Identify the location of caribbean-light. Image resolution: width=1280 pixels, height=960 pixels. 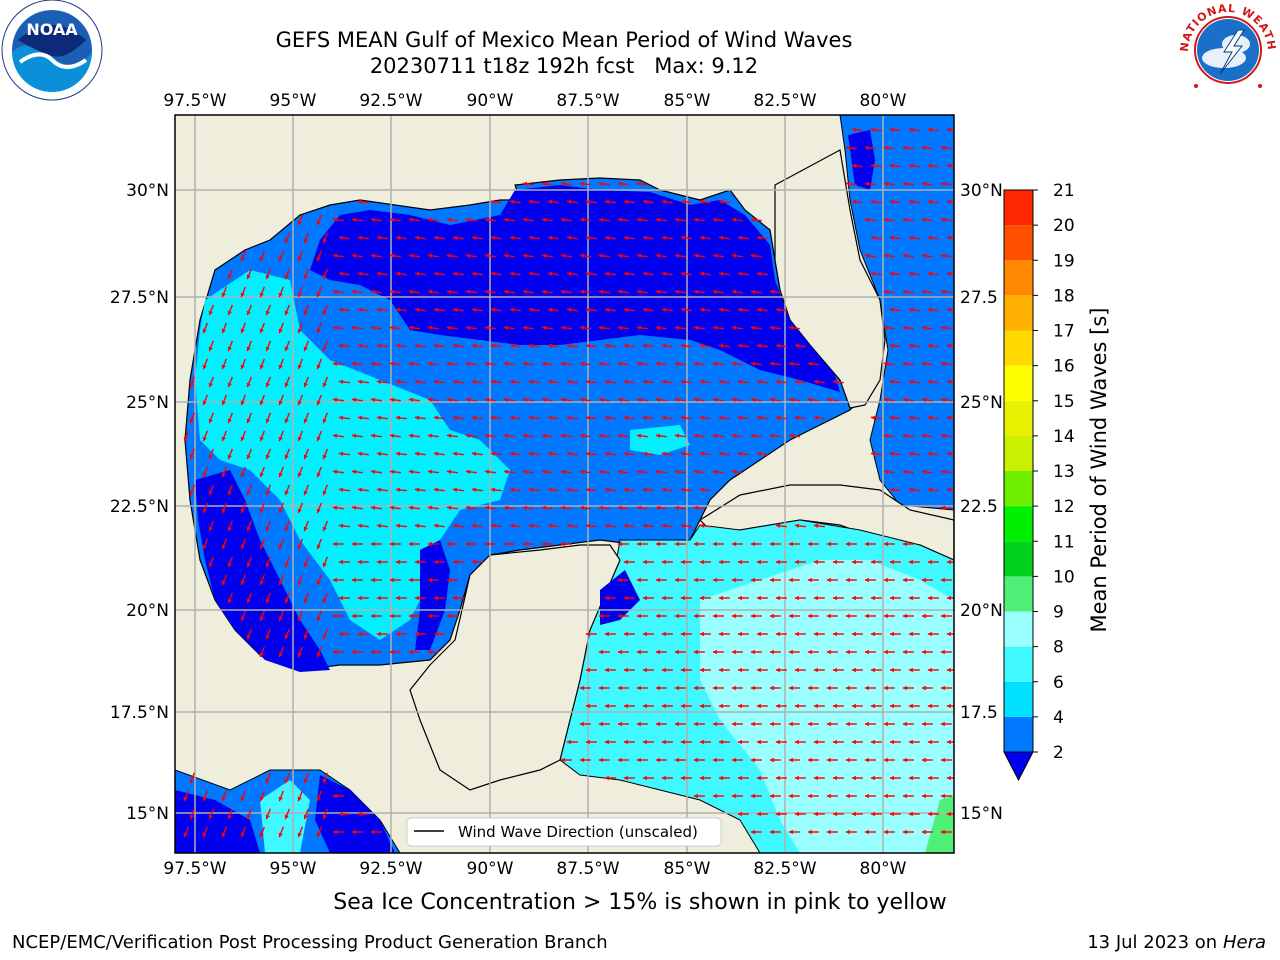
(827, 706).